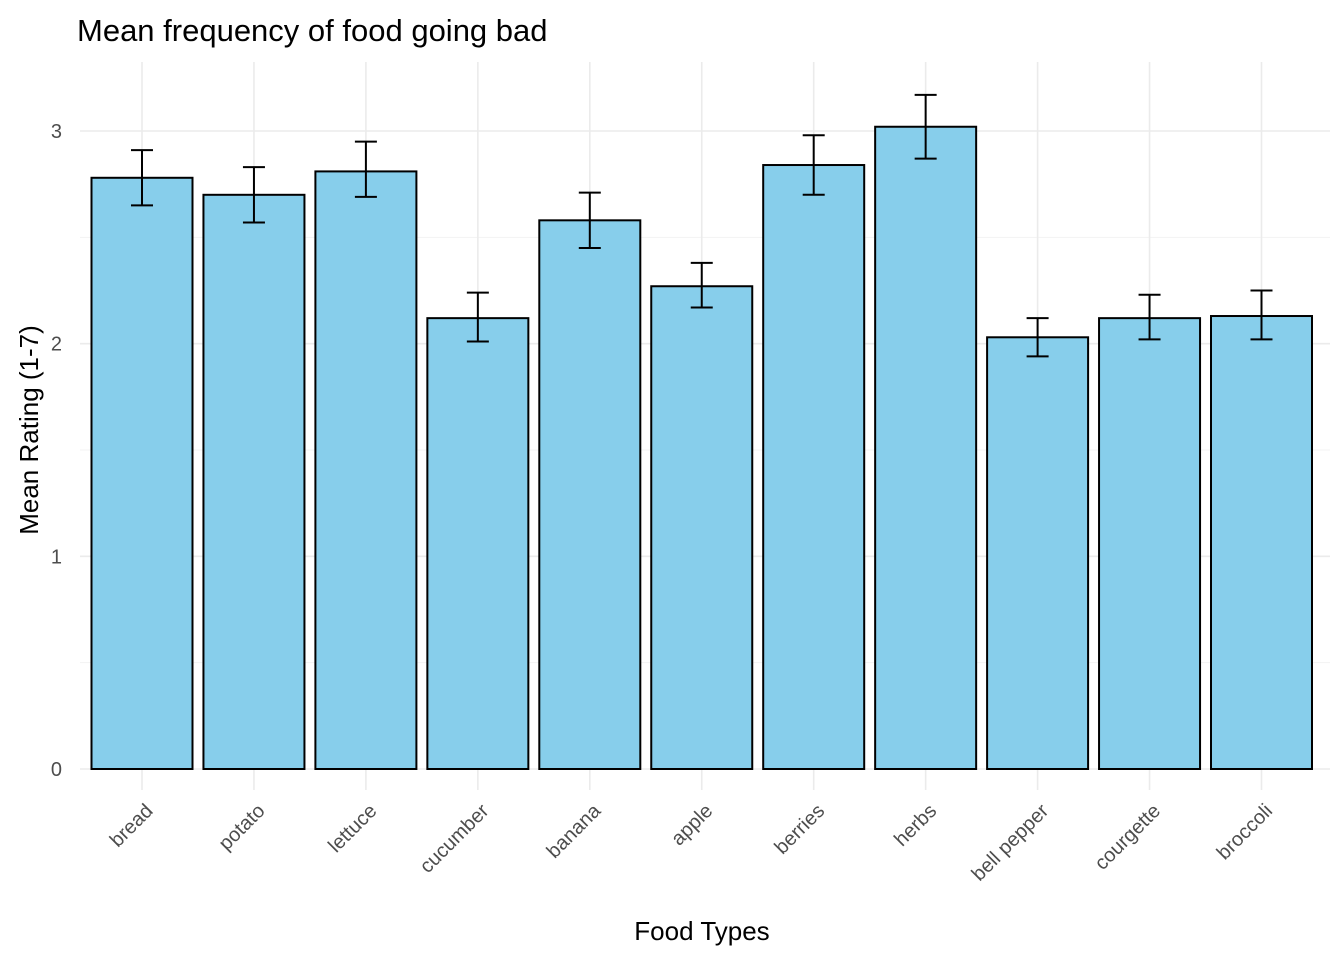  What do you see at coordinates (56, 132) in the screenshot?
I see `y-tick-label: 3` at bounding box center [56, 132].